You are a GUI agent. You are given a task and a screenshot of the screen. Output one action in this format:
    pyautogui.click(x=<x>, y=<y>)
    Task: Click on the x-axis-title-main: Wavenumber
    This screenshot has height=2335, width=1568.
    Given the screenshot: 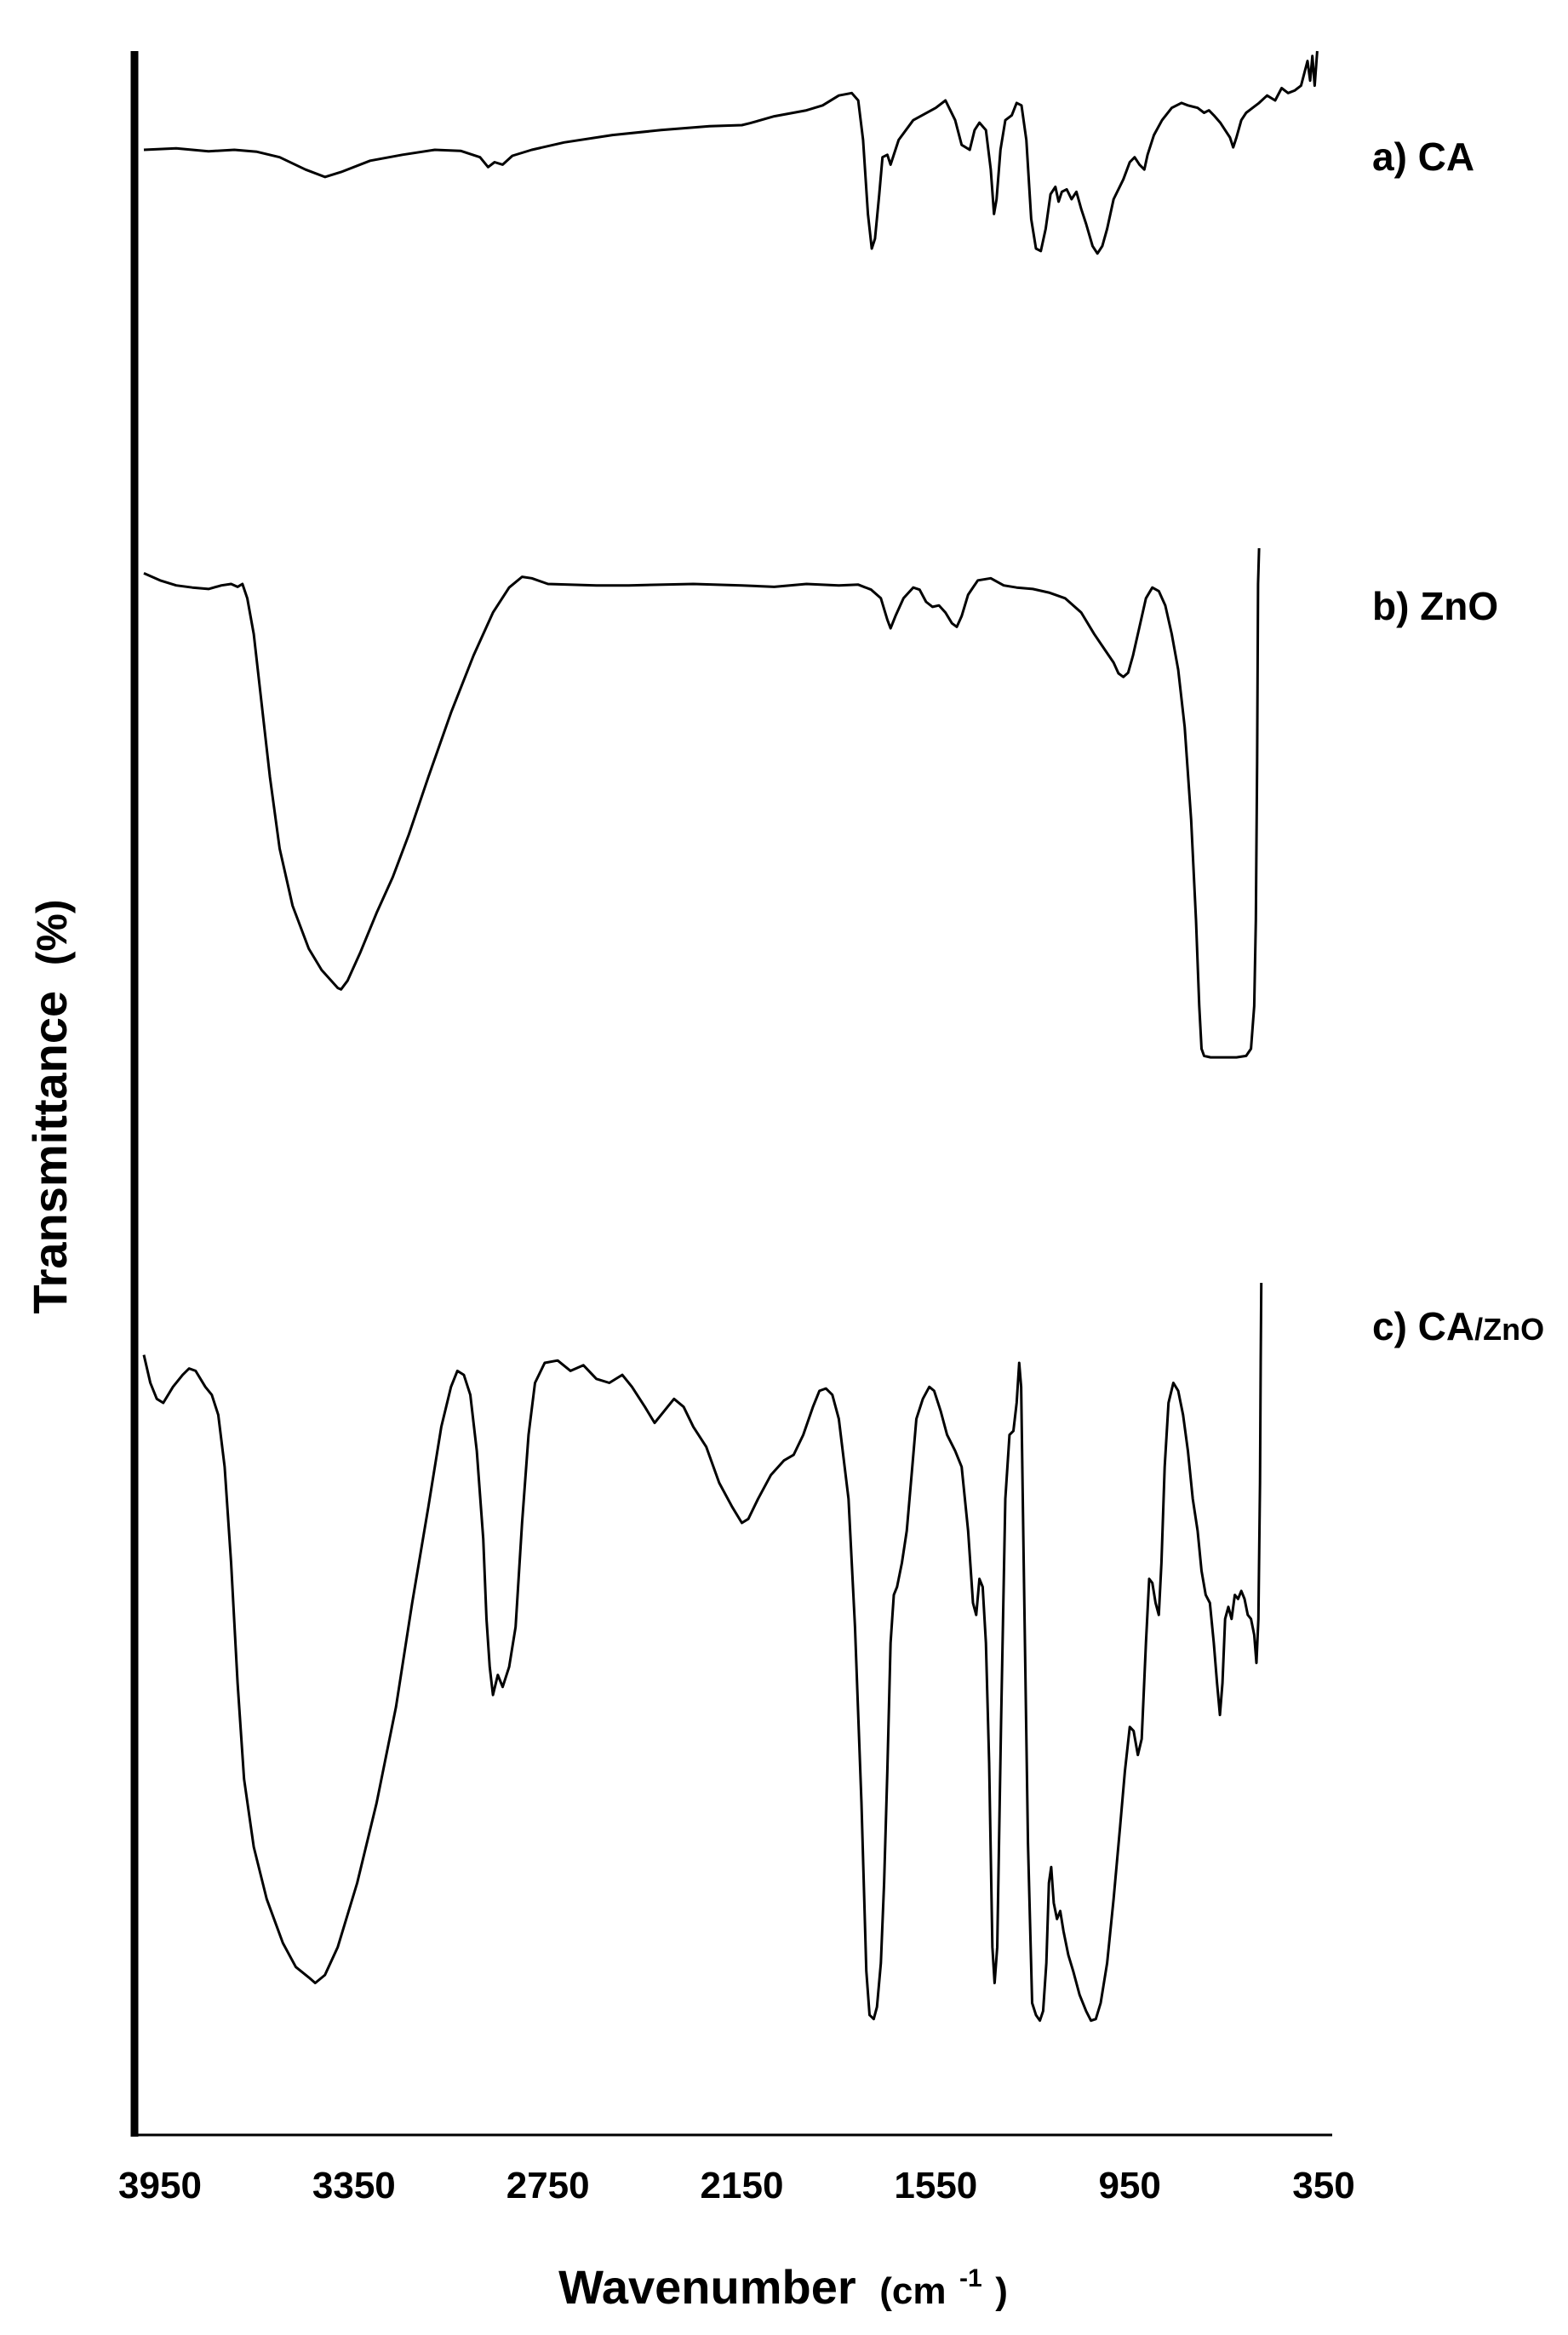 What is the action you would take?
    pyautogui.click(x=707, y=2287)
    